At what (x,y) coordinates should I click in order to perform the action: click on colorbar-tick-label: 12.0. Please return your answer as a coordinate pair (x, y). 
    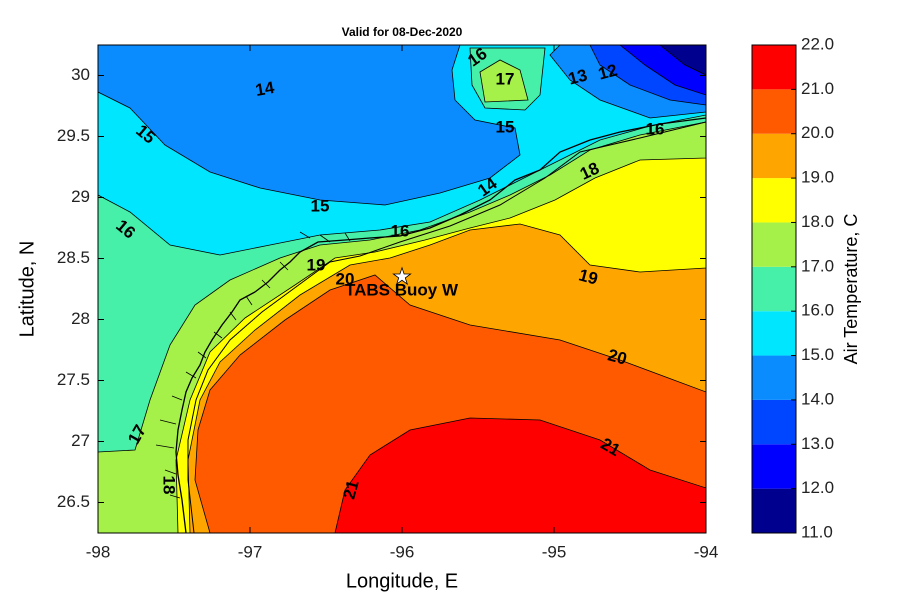
    Looking at the image, I should click on (817, 487).